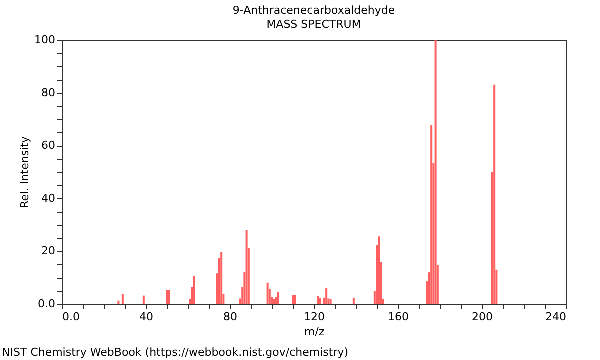  Describe the element at coordinates (482, 317) in the screenshot. I see `x-tick-label: 200` at that location.